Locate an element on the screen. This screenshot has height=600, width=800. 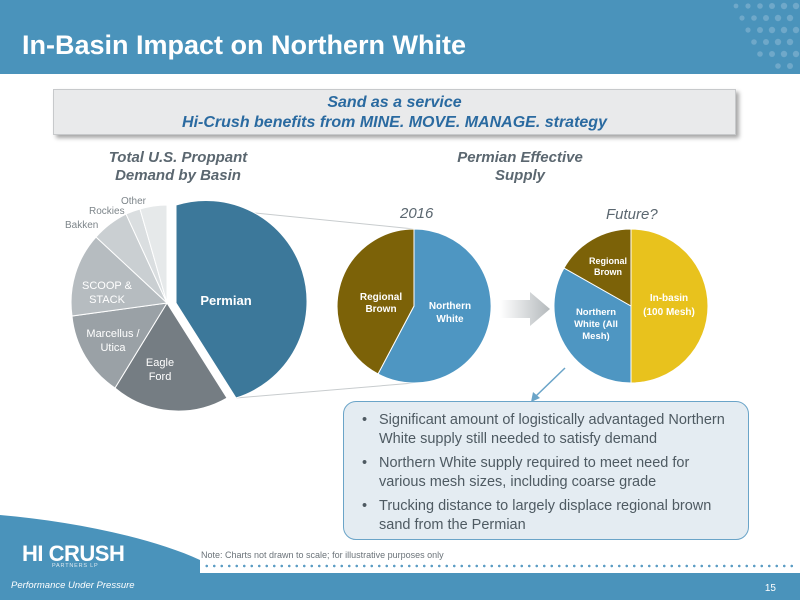
label-scoop-line-2: STACK is located at coordinates (107, 300).